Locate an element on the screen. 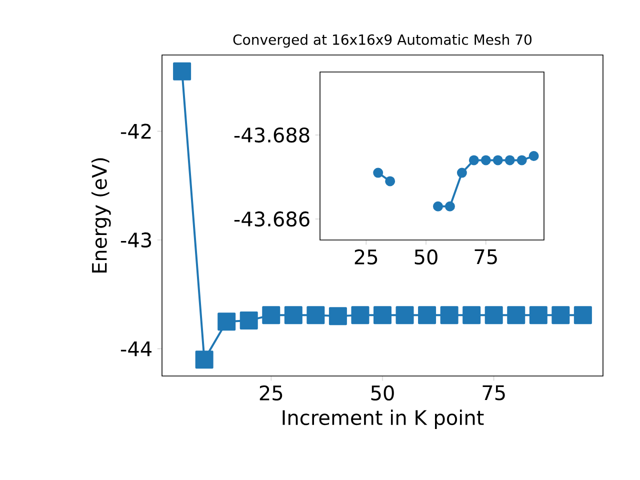 Image resolution: width=640 pixels, height=480 pixels. y-tick-label: -44 is located at coordinates (136, 349).